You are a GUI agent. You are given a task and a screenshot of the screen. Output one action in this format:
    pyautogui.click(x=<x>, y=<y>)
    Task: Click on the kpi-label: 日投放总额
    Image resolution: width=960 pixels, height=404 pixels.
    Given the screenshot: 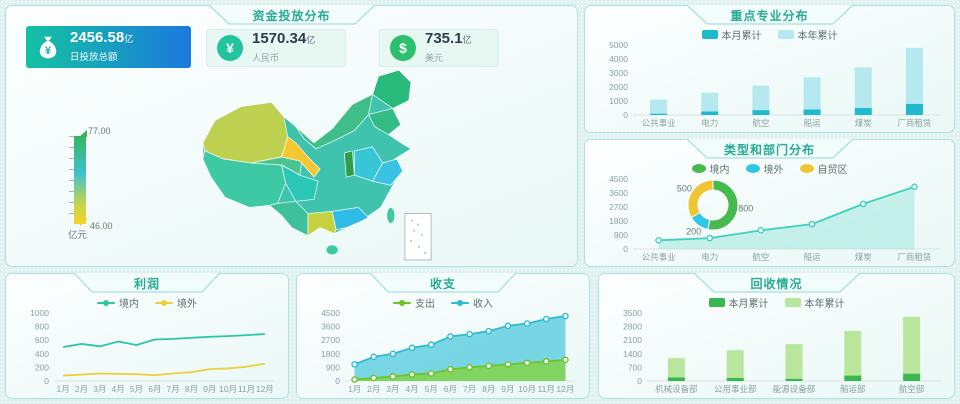 What is the action you would take?
    pyautogui.click(x=94, y=57)
    